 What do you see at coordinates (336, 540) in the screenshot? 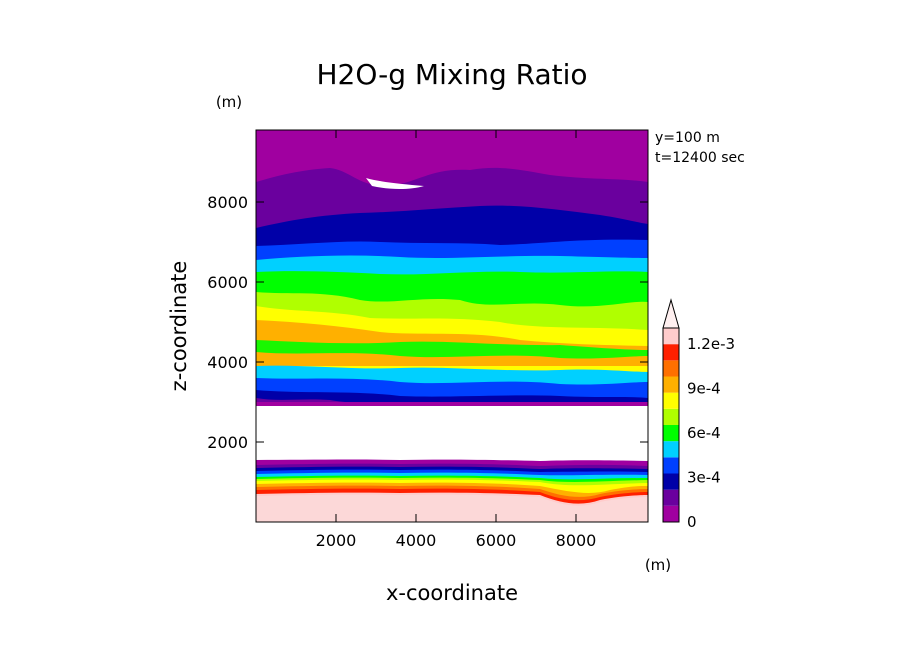
I see `x-tick-label: 2000` at bounding box center [336, 540].